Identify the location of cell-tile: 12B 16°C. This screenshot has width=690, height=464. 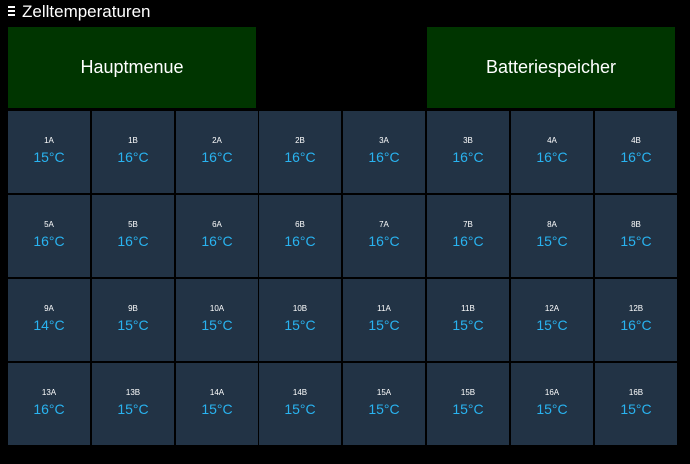
(636, 320).